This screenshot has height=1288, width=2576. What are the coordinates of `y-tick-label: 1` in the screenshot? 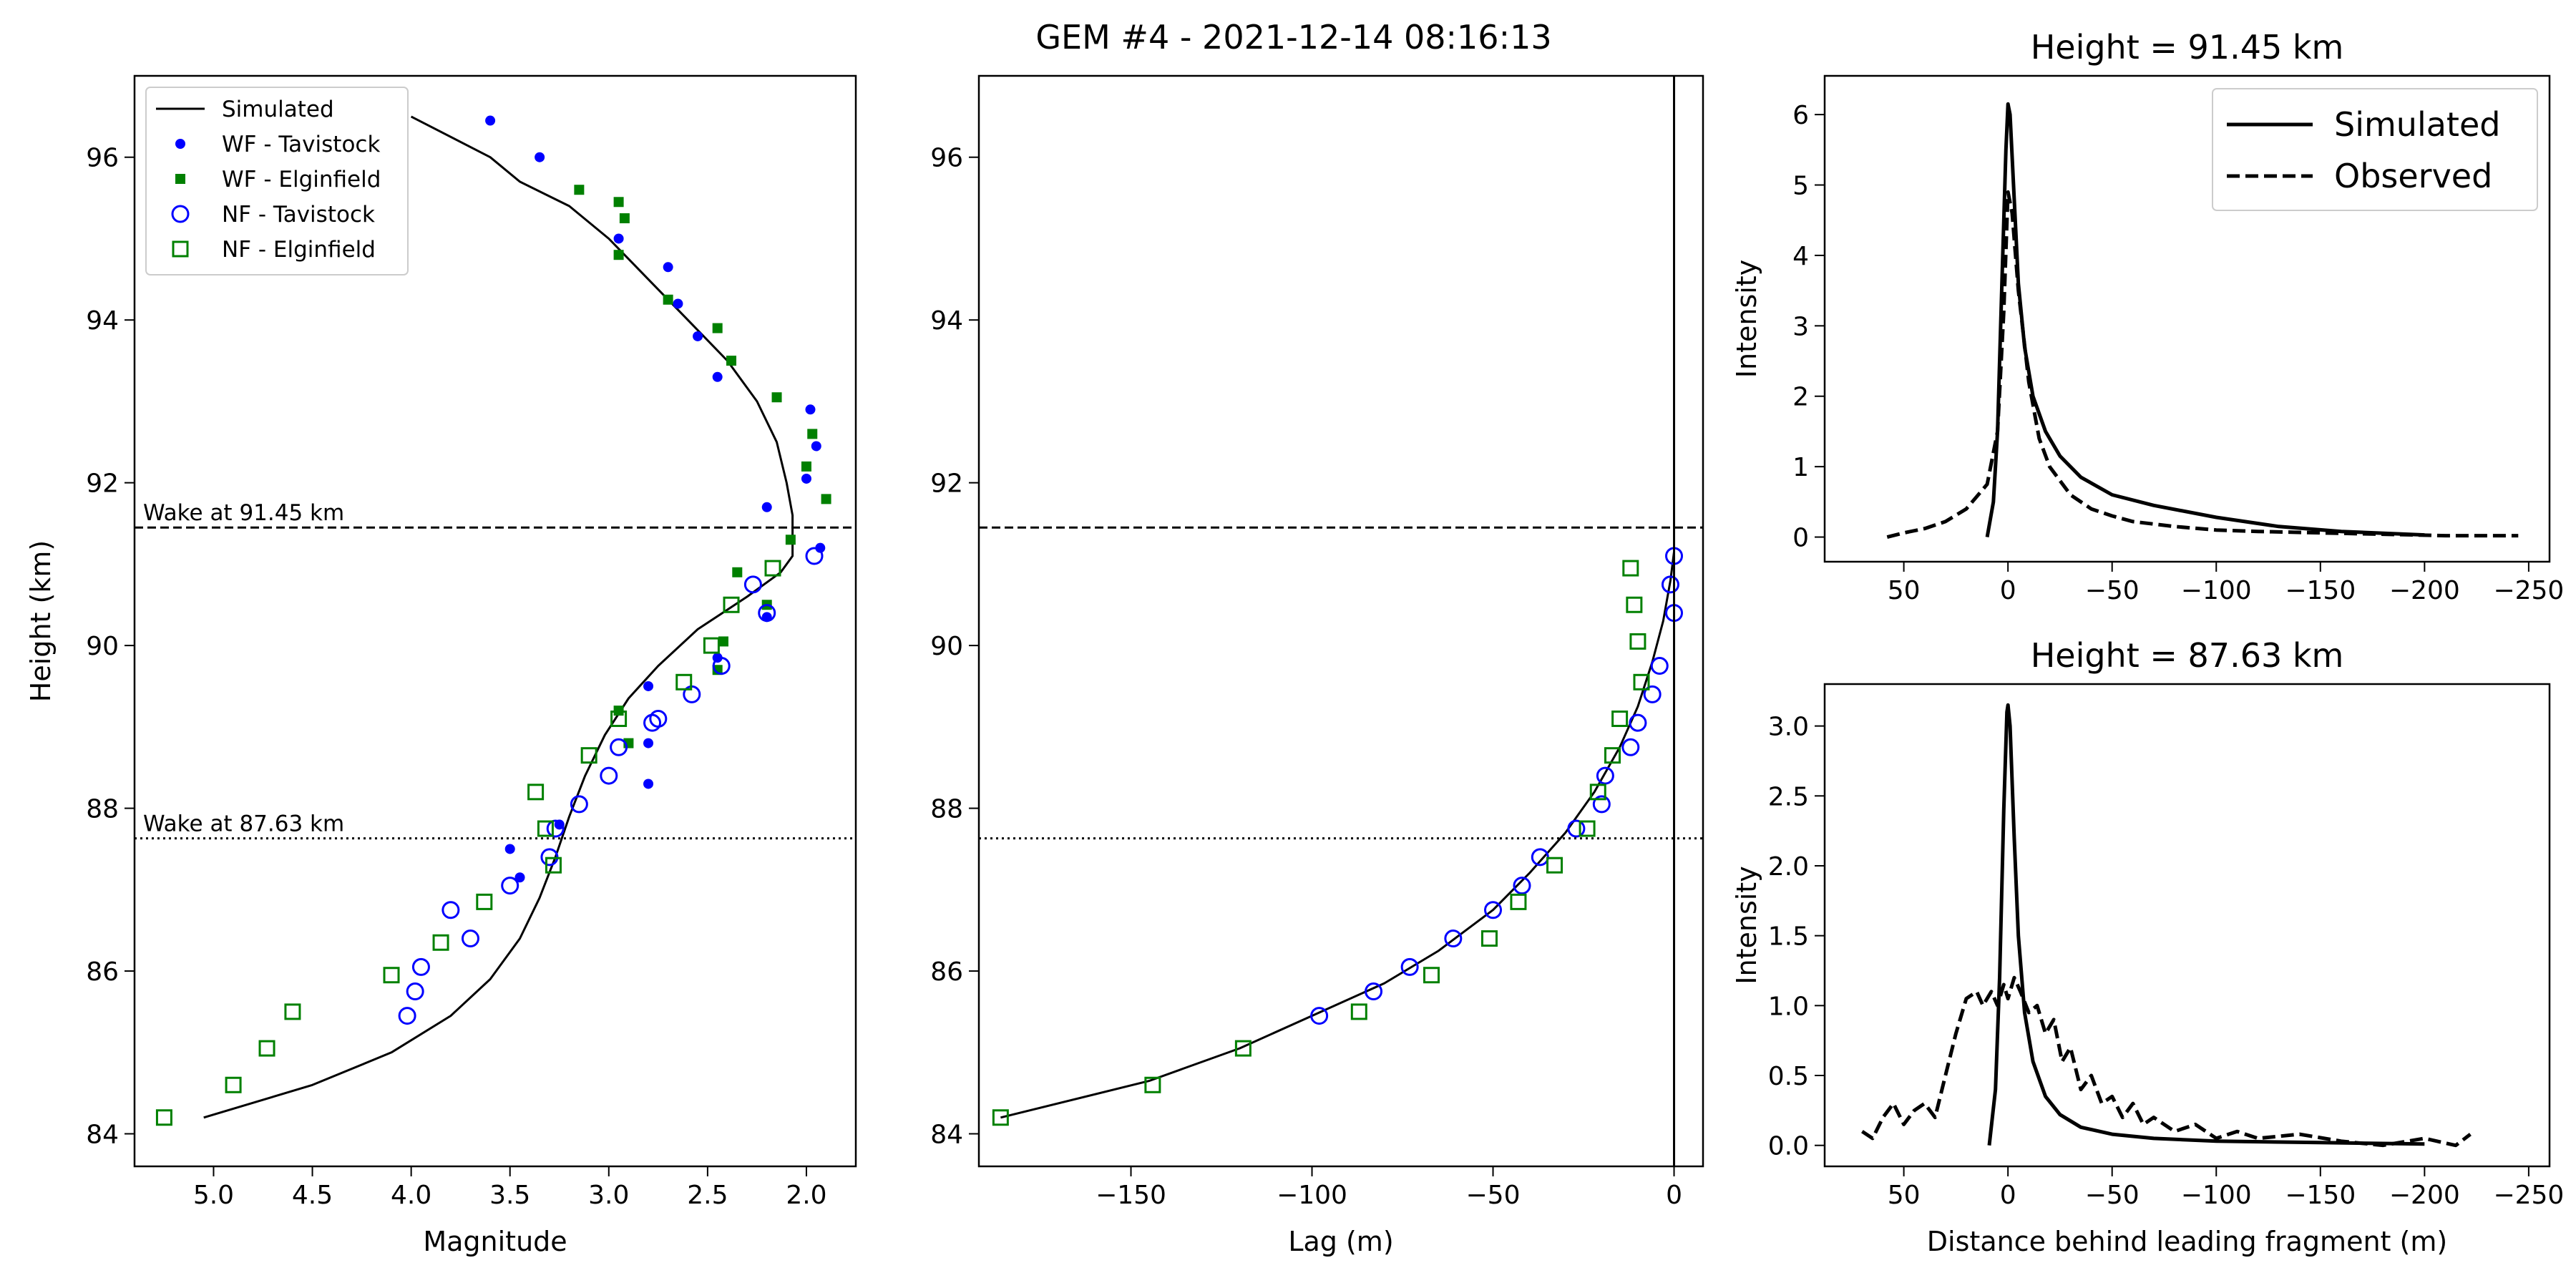 It's located at (1800, 467).